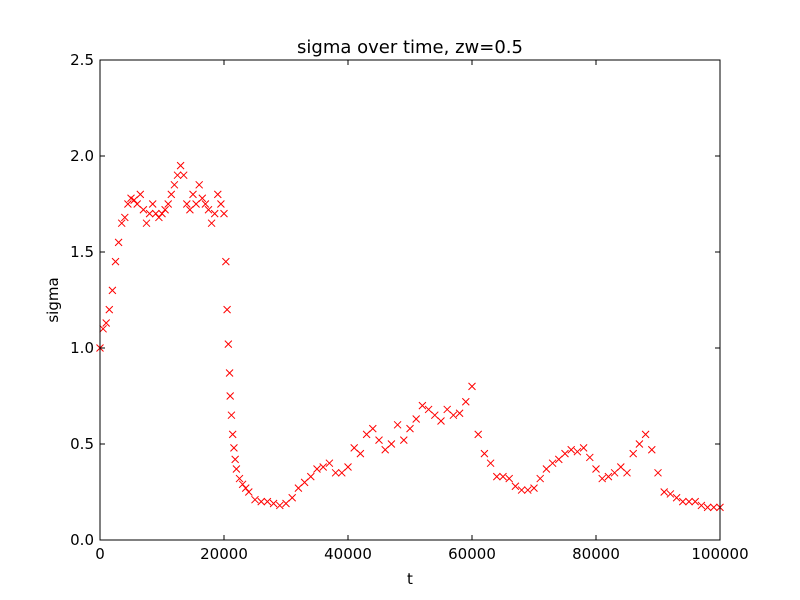 The image size is (800, 600). I want to click on x-tick-label: 40000, so click(348, 554).